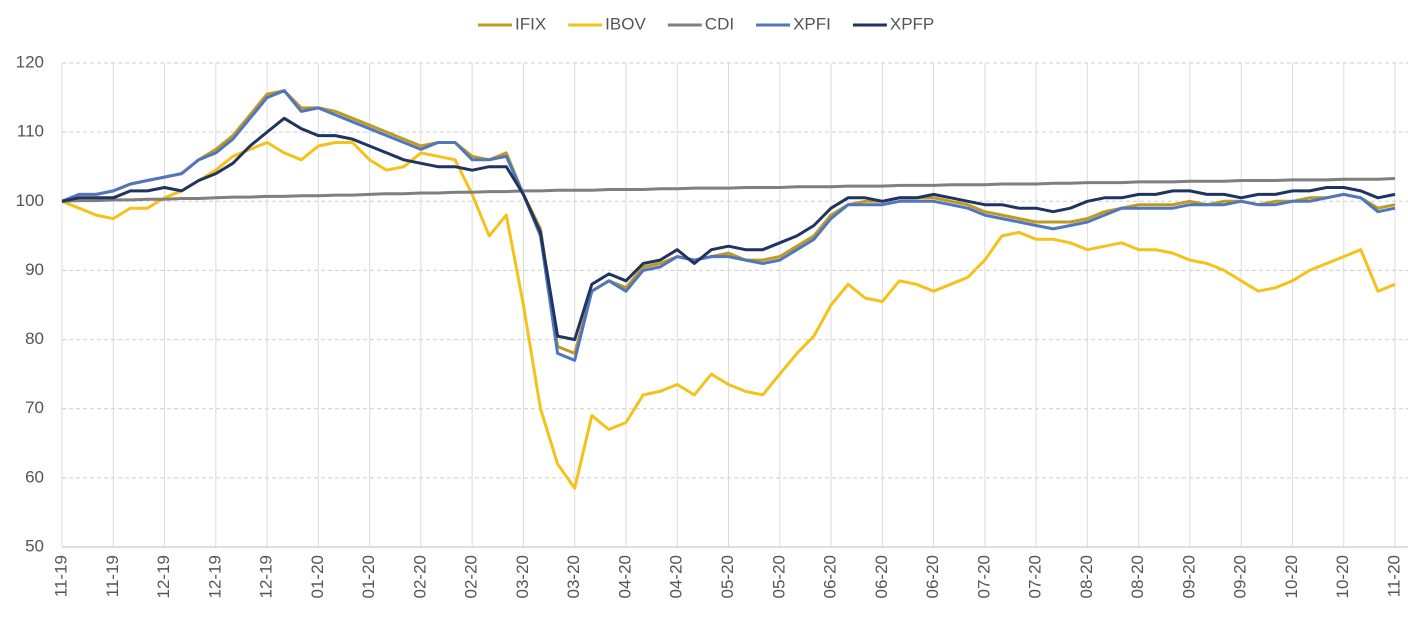 This screenshot has height=625, width=1408. Describe the element at coordinates (30, 131) in the screenshot. I see `y-tick-label: 110` at that location.